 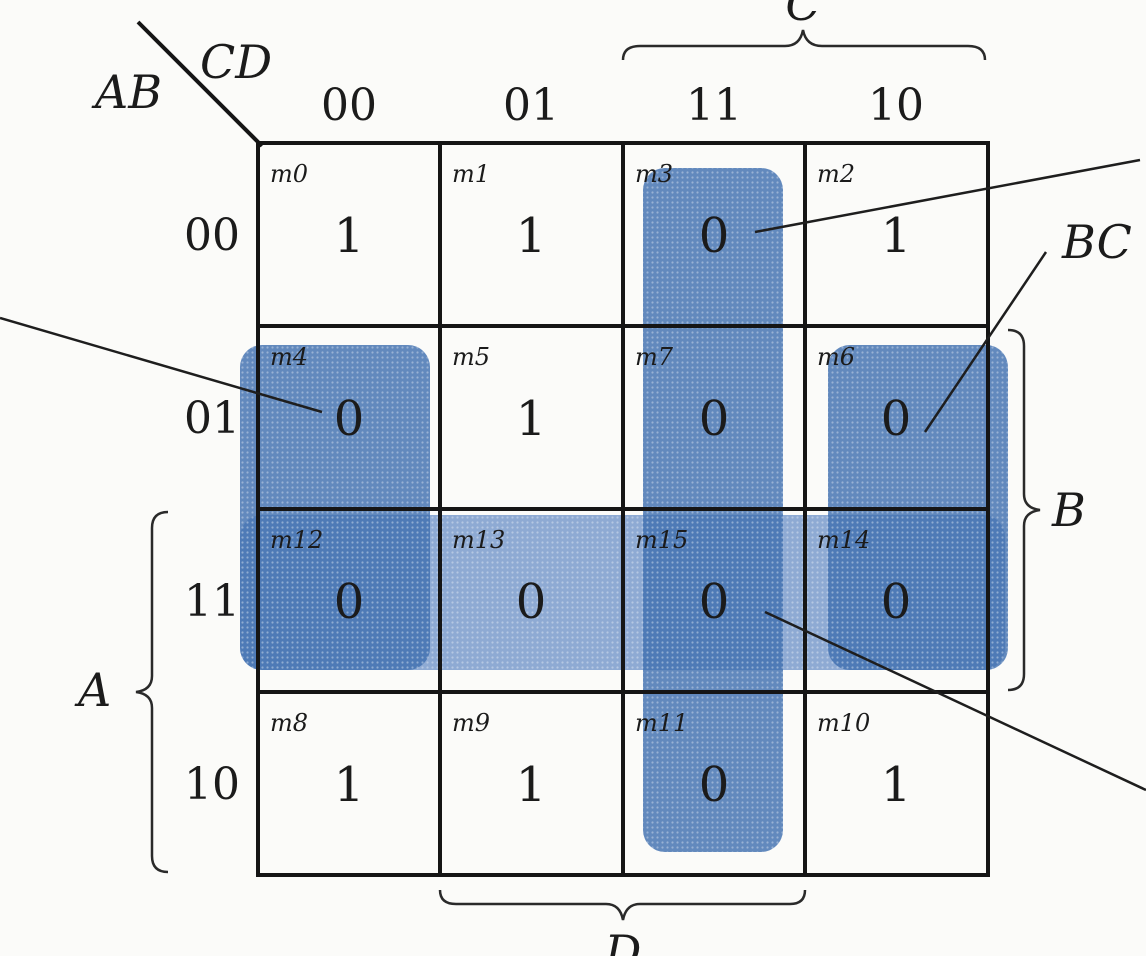 I want to click on minterm-label: m1, so click(x=471, y=174).